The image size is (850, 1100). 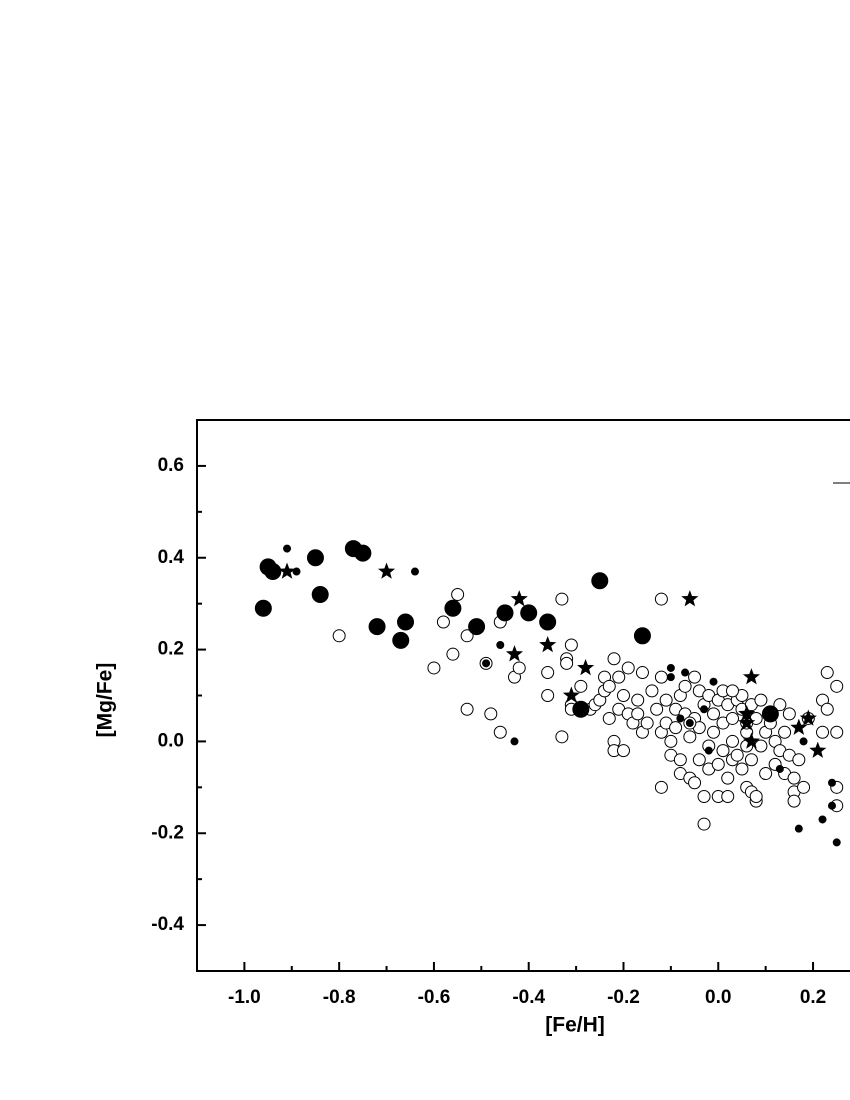 I want to click on x-axis-label: [Fe/H], so click(x=575, y=1025).